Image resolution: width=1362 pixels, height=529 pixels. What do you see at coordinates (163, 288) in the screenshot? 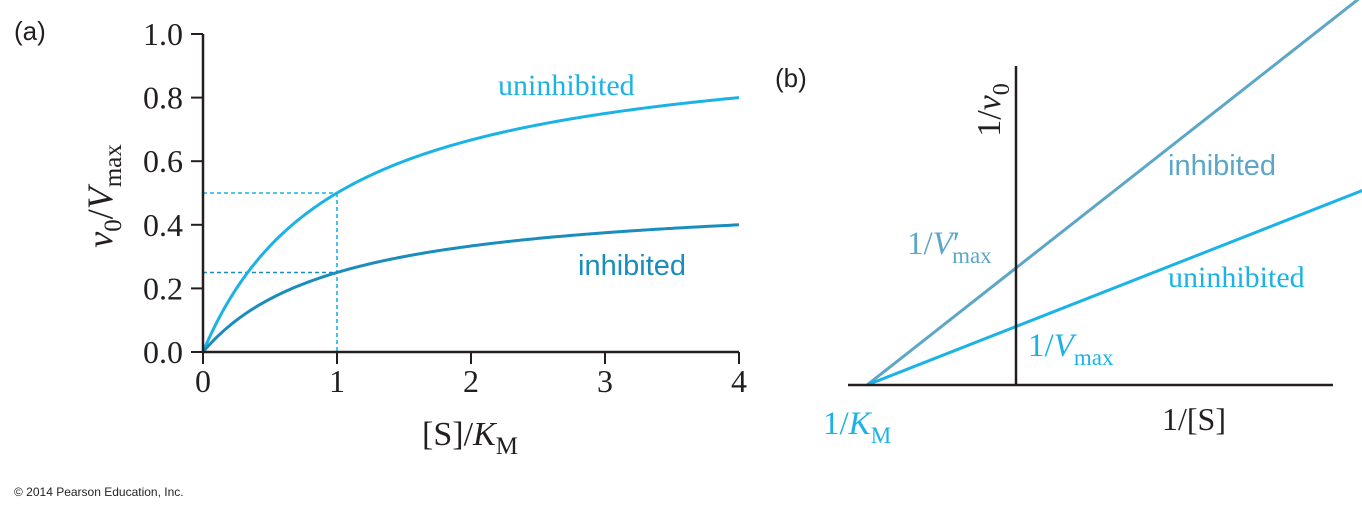
I see `y-tick-label: 0.2` at bounding box center [163, 288].